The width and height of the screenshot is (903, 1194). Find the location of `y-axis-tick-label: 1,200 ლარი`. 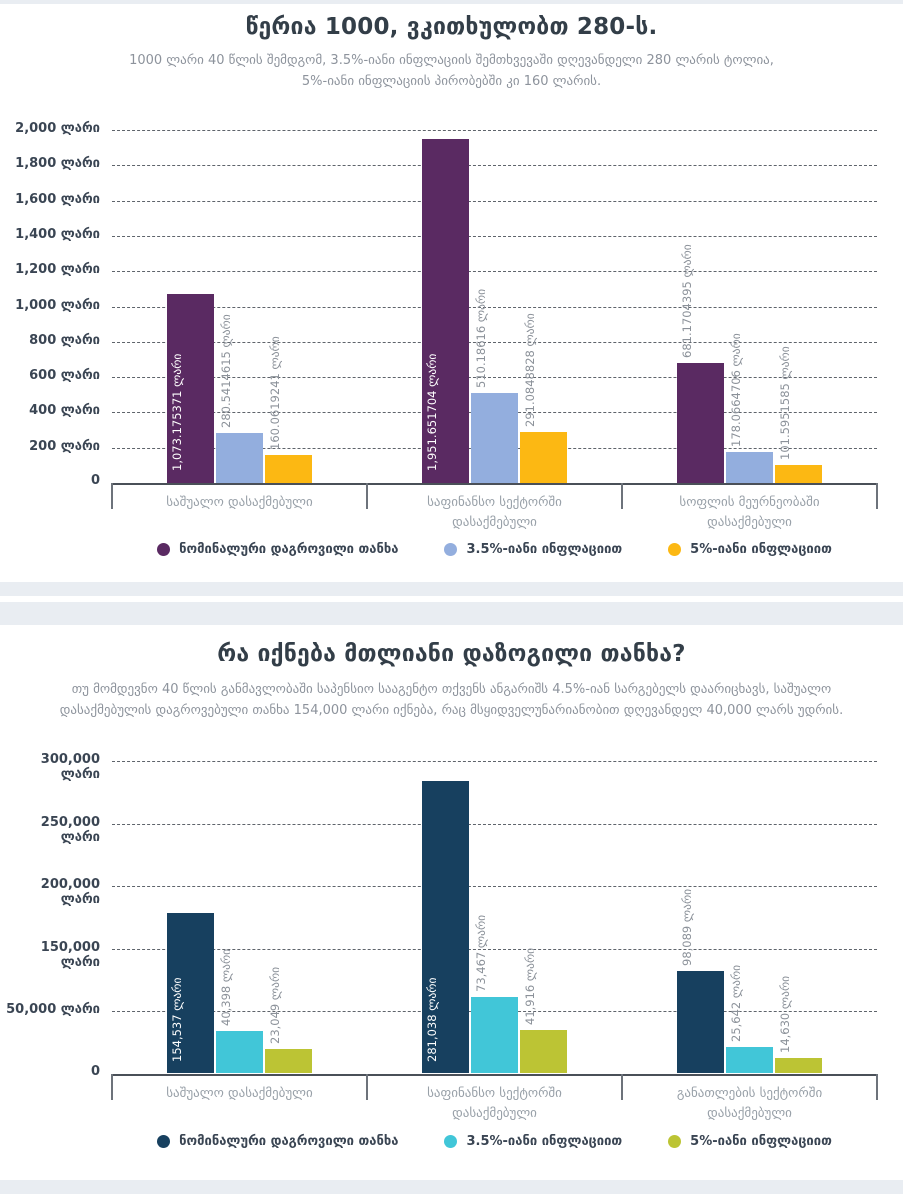

y-axis-tick-label: 1,200 ლარი is located at coordinates (57, 270).